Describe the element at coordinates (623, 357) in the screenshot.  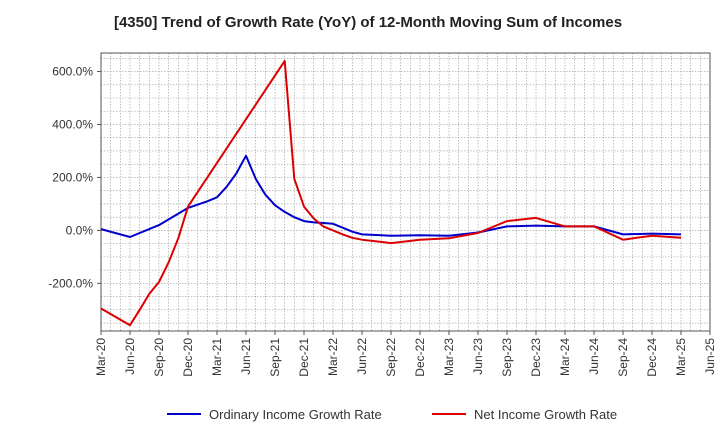
I see `x-tick-label: Sep-24` at that location.